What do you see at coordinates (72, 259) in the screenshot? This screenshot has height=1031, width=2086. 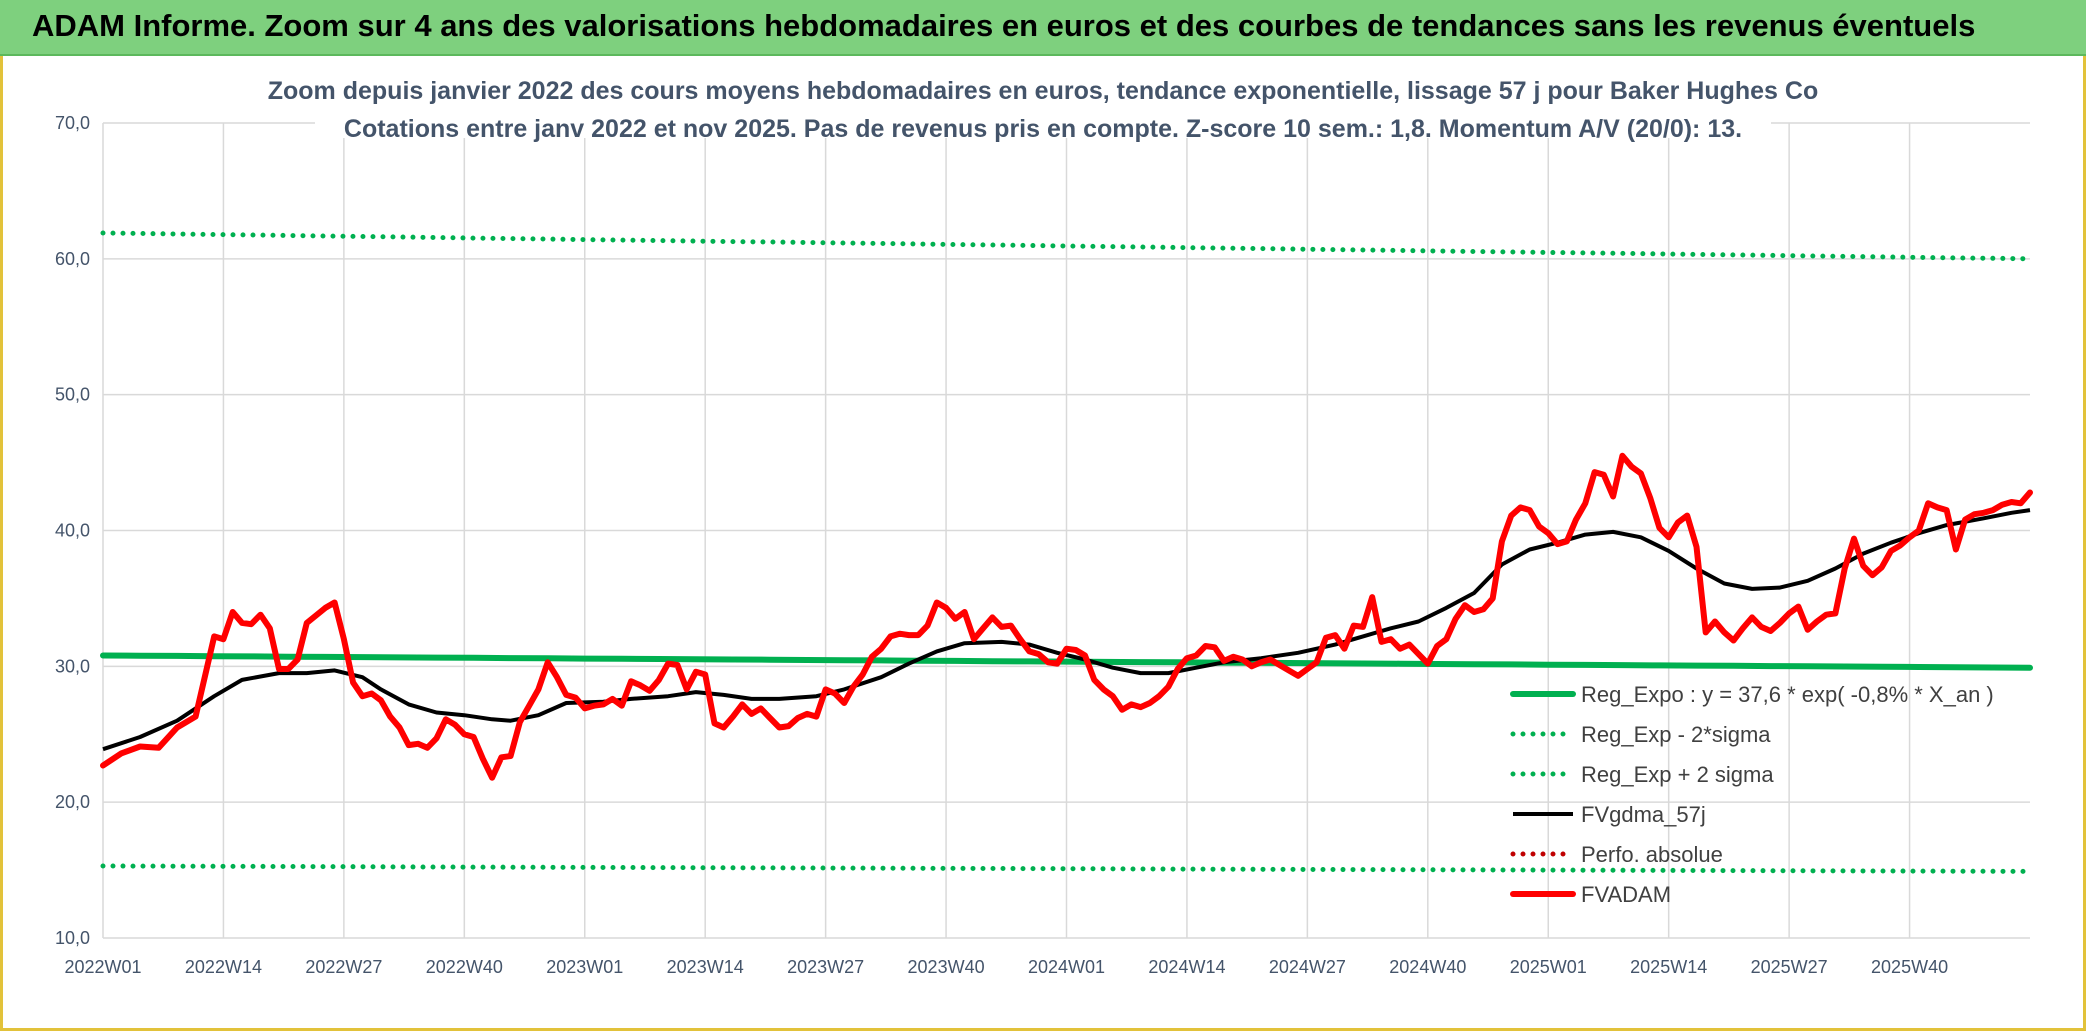 I see `y-tick-label: 60,0` at bounding box center [72, 259].